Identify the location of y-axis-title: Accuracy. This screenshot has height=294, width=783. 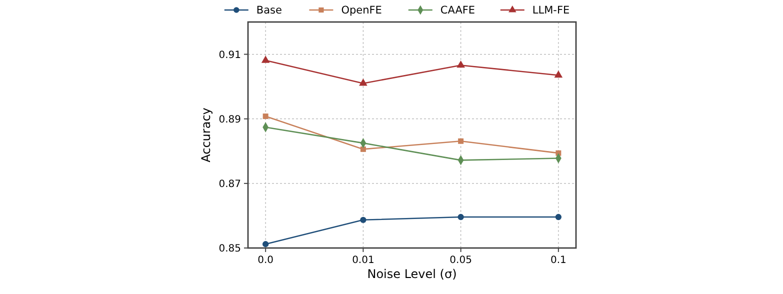
(206, 135).